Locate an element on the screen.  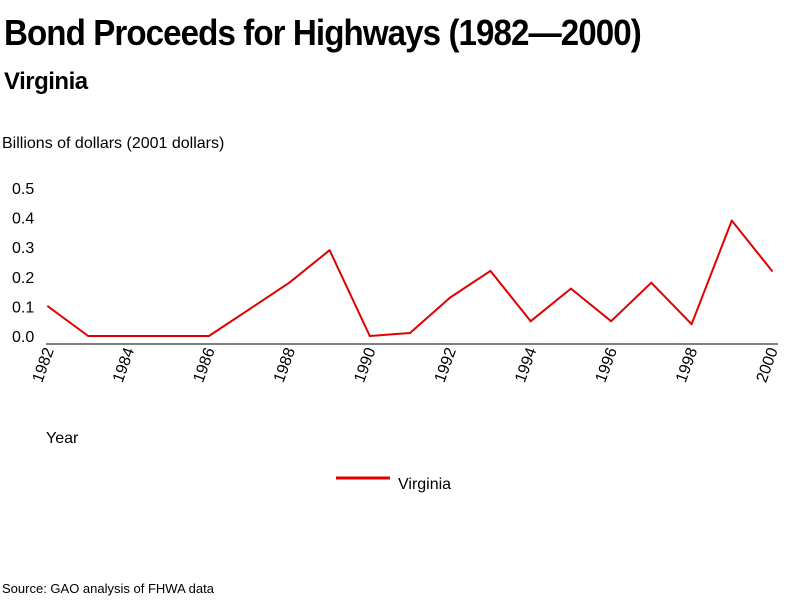
x-tick-label: 1992 is located at coordinates (446, 364).